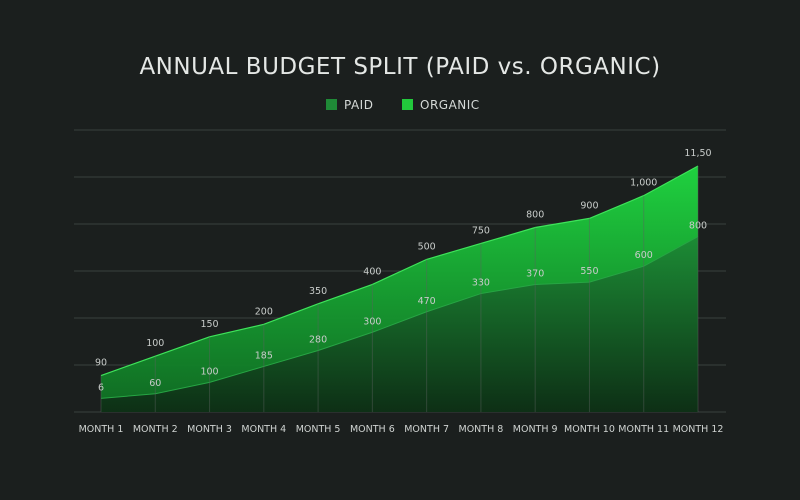 Image resolution: width=800 pixels, height=500 pixels. I want to click on data-label-paid: 370, so click(535, 273).